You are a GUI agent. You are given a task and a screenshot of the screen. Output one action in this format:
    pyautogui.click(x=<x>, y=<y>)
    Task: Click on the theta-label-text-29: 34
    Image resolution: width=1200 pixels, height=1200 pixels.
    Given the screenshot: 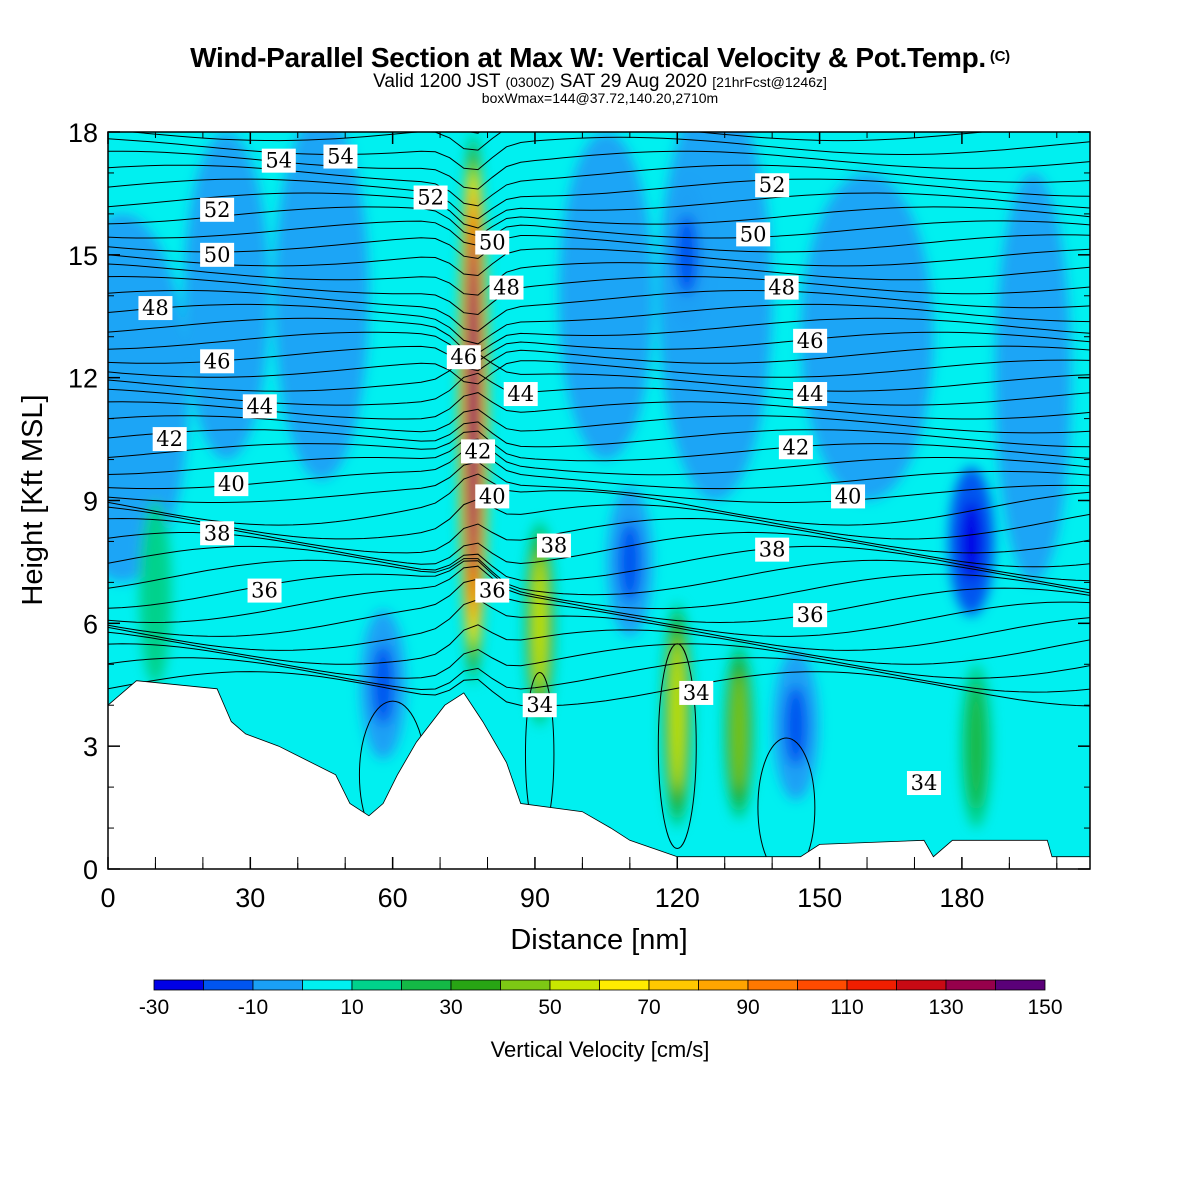 What is the action you would take?
    pyautogui.click(x=539, y=705)
    